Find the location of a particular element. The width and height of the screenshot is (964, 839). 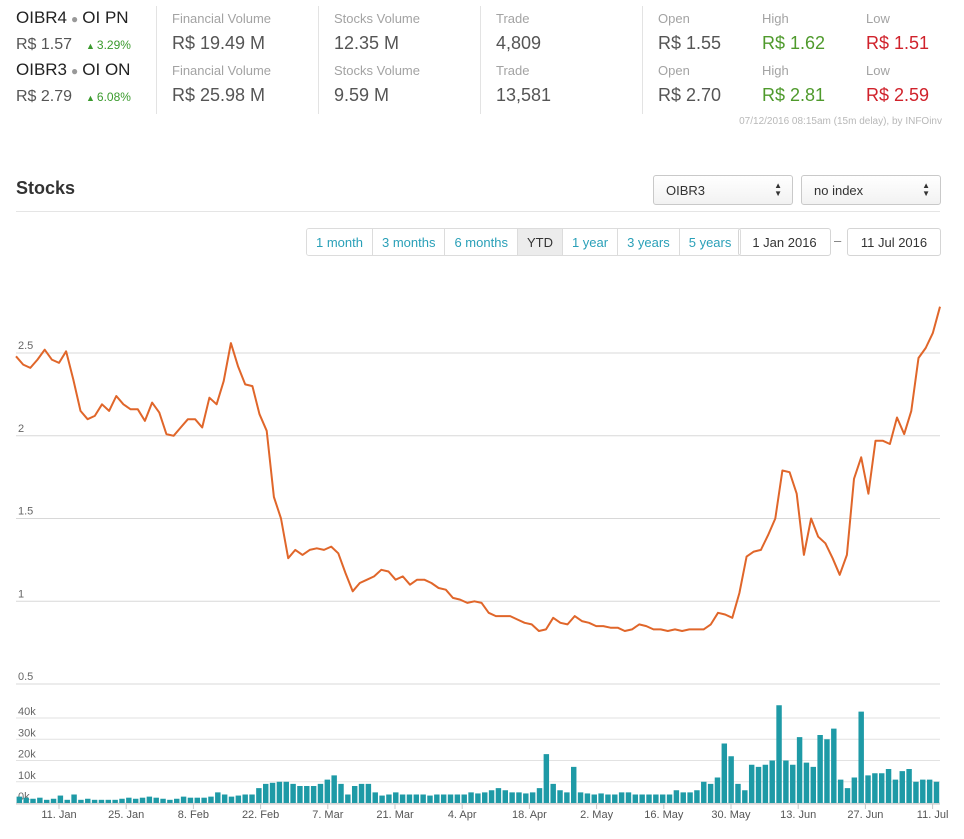

trade-count: Trade 4,809 is located at coordinates (519, 32).